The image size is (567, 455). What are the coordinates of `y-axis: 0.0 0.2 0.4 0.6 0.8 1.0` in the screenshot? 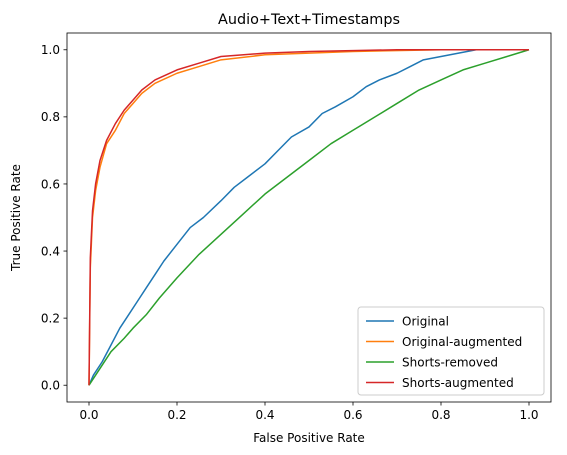 It's located at (54, 218).